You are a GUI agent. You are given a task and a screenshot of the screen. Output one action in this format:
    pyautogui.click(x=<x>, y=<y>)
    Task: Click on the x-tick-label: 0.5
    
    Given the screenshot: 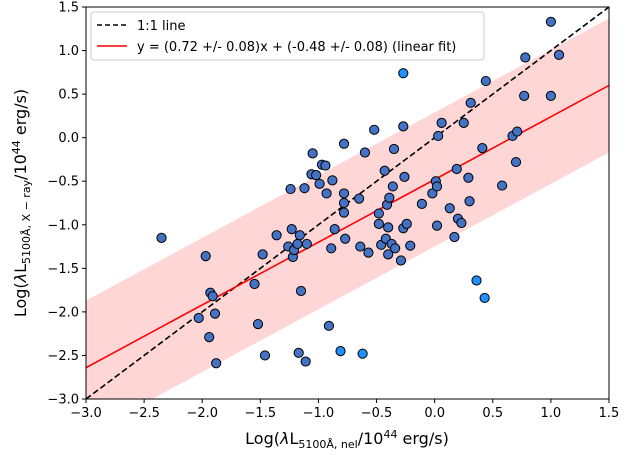 What is the action you would take?
    pyautogui.click(x=492, y=413)
    